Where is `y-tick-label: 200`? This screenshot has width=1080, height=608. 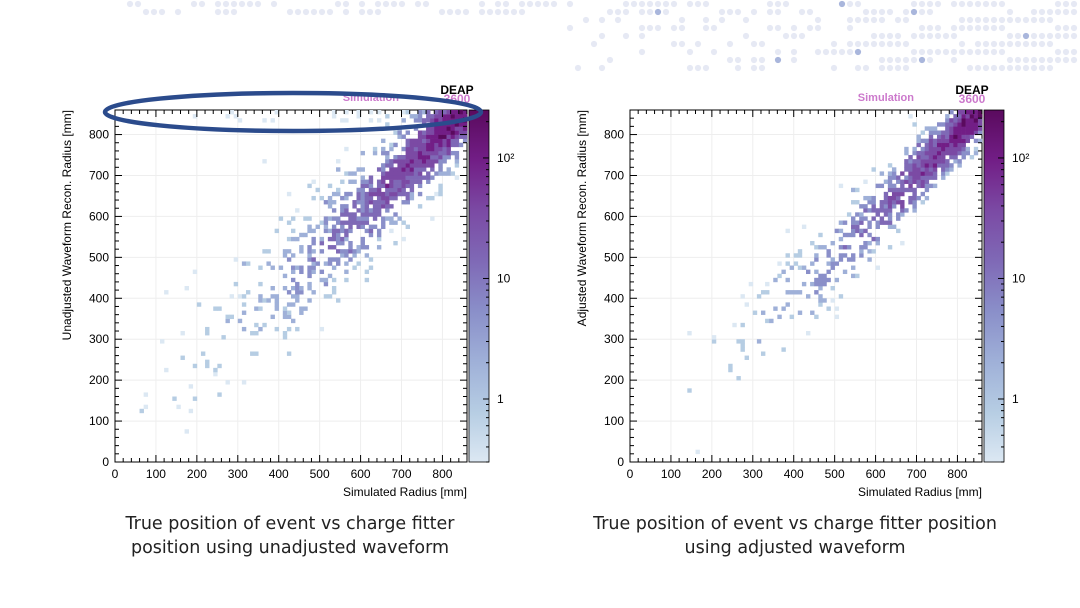
y-tick-label: 200 is located at coordinates (614, 380).